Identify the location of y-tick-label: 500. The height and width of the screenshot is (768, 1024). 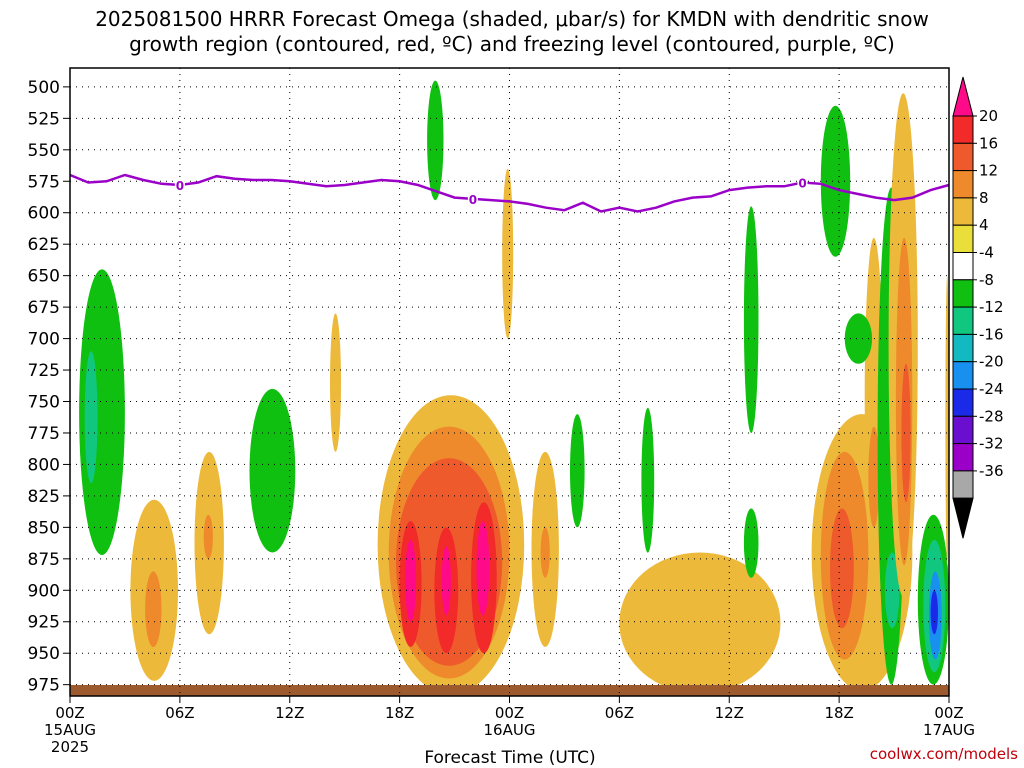
(44, 88).